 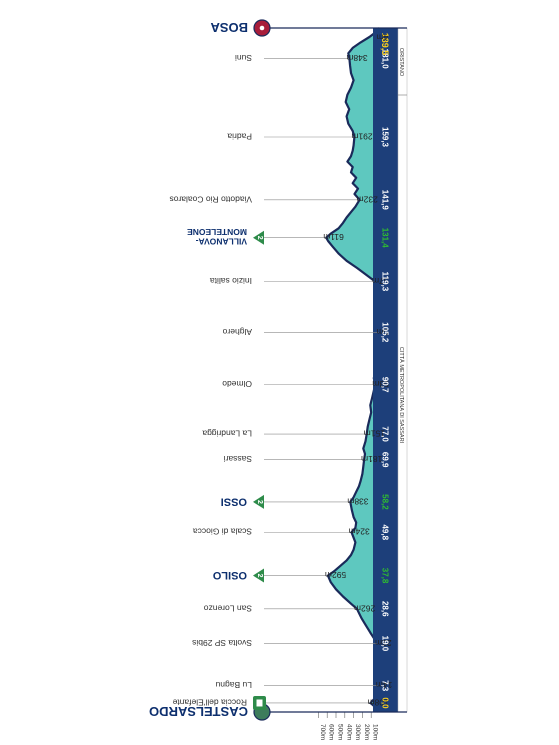 I want to click on svg-text: 189,5, so click(x=385, y=44).